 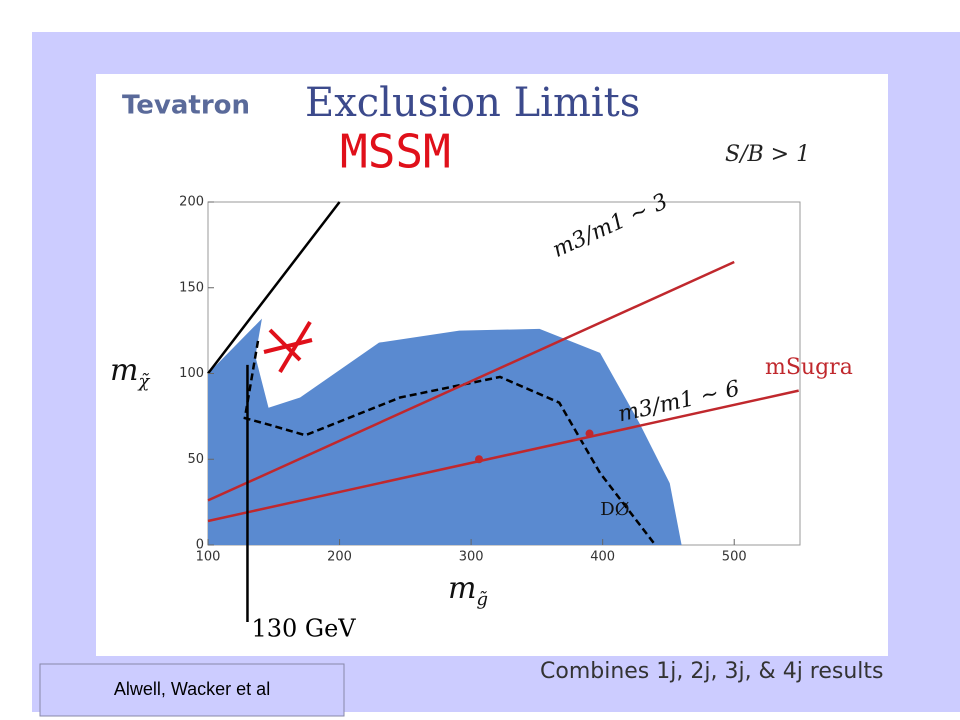 I want to click on annotation: S/B > 1, so click(x=767, y=154).